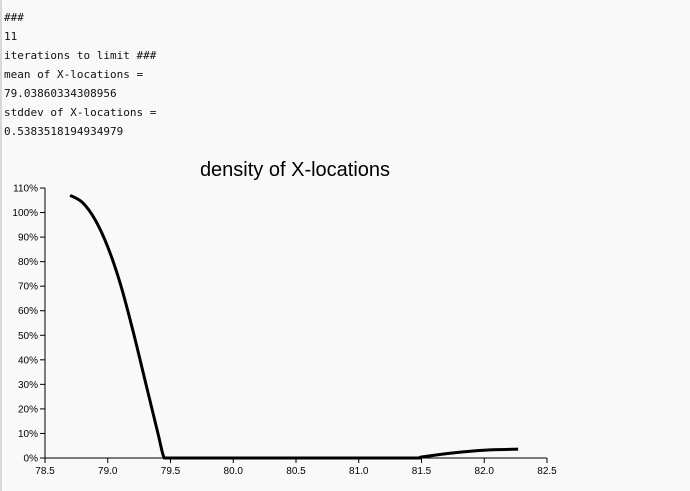  What do you see at coordinates (234, 471) in the screenshot?
I see `x-tick-label: 80.0` at bounding box center [234, 471].